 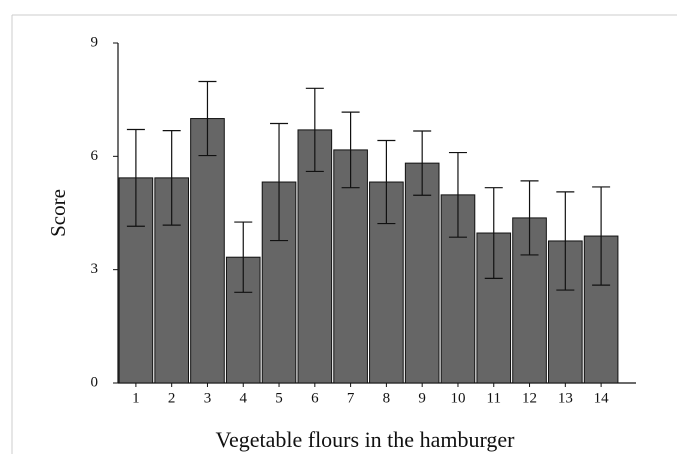 What do you see at coordinates (95, 382) in the screenshot?
I see `y-tick-label: 0` at bounding box center [95, 382].